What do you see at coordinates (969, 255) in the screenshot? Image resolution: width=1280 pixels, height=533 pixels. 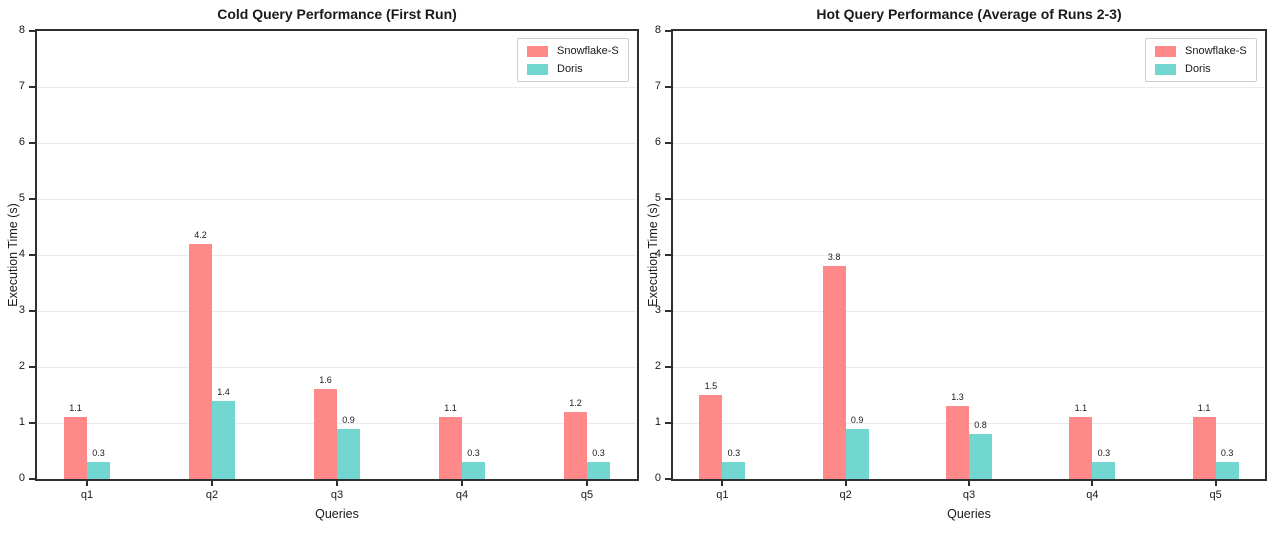 I see `gridline-y4` at bounding box center [969, 255].